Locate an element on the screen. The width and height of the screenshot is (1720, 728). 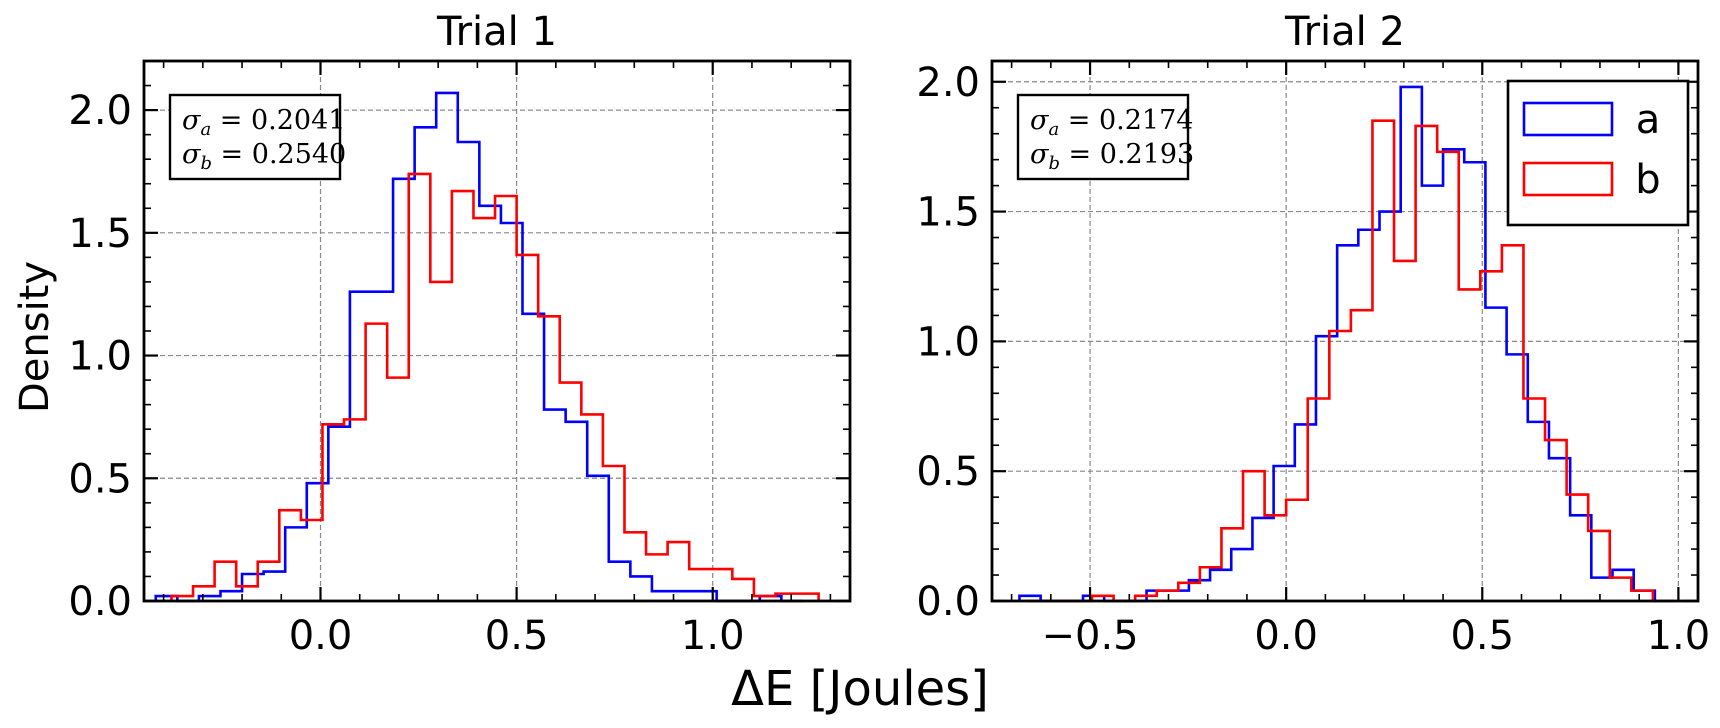
stat-value: 0.2174 is located at coordinates (1146, 120).